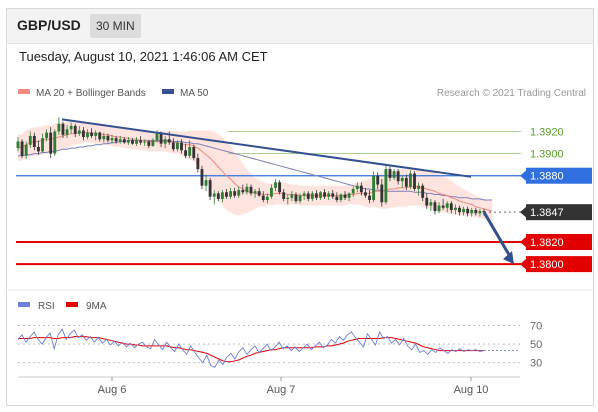 The height and width of the screenshot is (412, 598). I want to click on level-tag-1.3880, so click(559, 175).